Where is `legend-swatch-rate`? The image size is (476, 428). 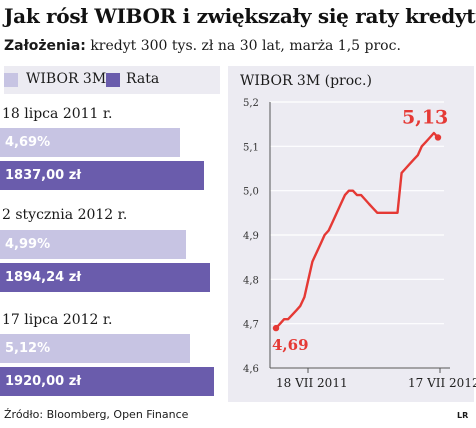 legend-swatch-rate is located at coordinates (113, 80).